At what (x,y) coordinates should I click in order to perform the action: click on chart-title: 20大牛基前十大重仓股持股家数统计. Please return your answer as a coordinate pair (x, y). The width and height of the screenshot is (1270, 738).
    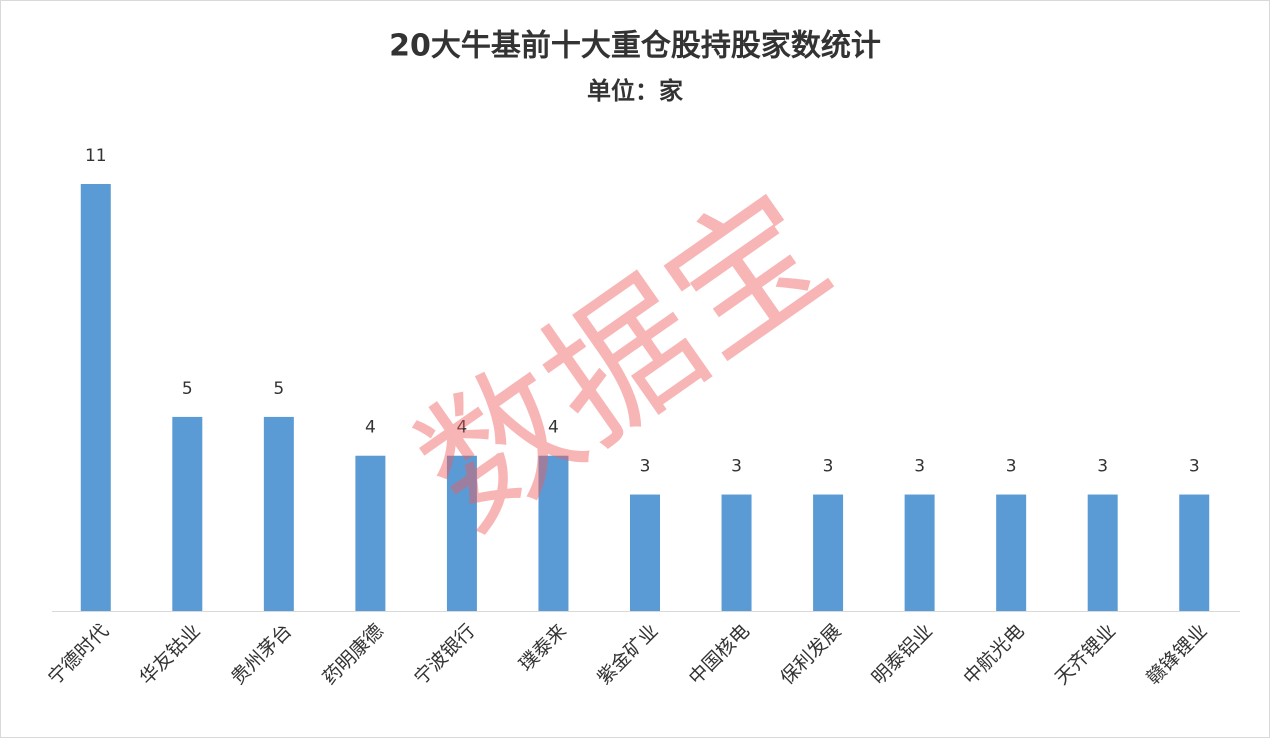
    Looking at the image, I should click on (635, 46).